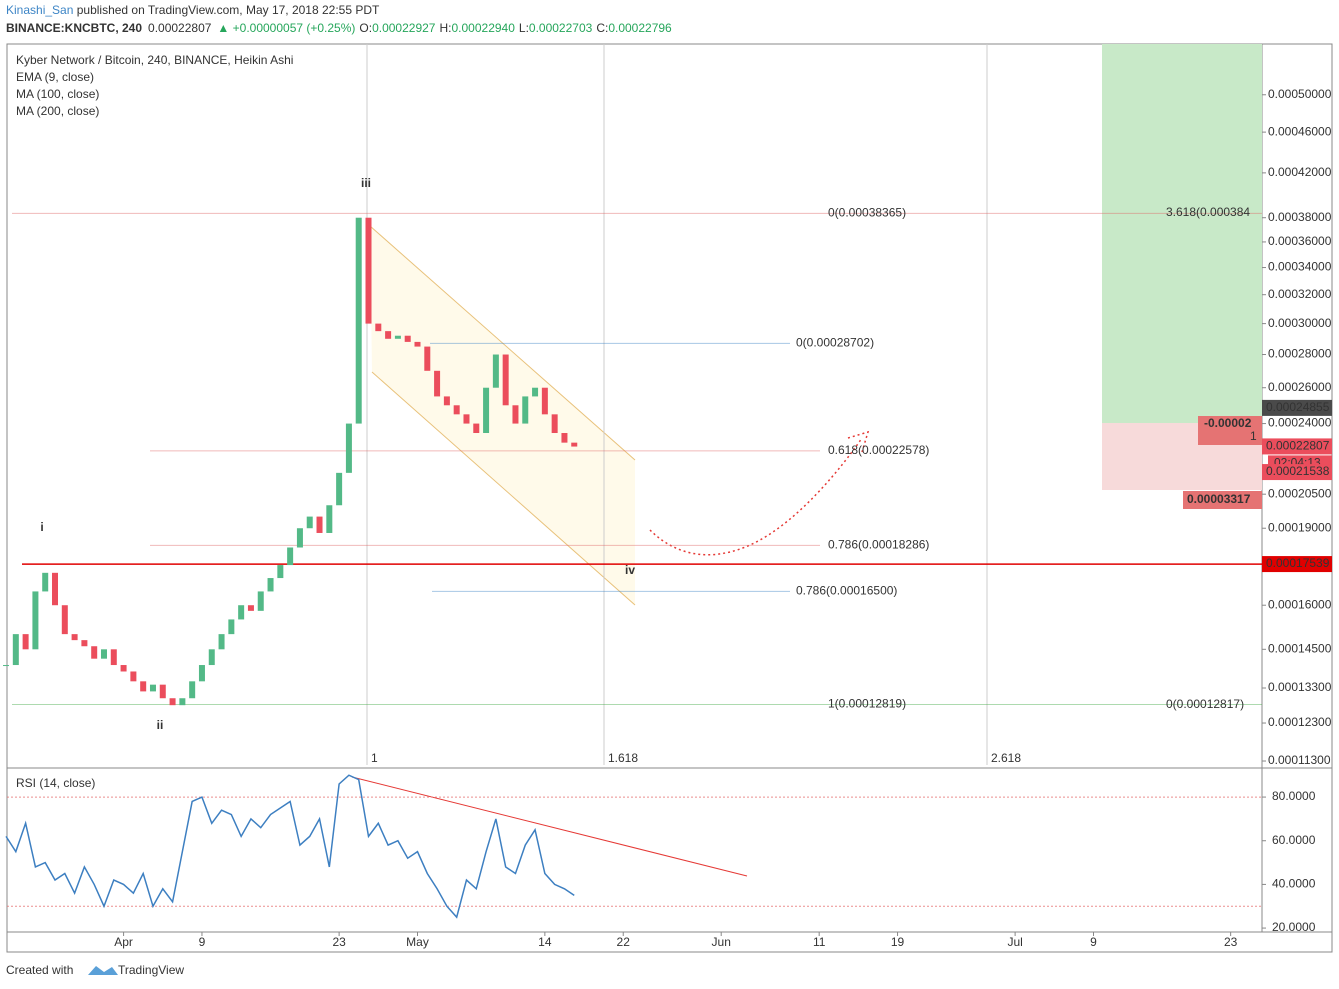 The width and height of the screenshot is (1339, 989). I want to click on y-tick-label: 0.00036000, so click(1300, 241).